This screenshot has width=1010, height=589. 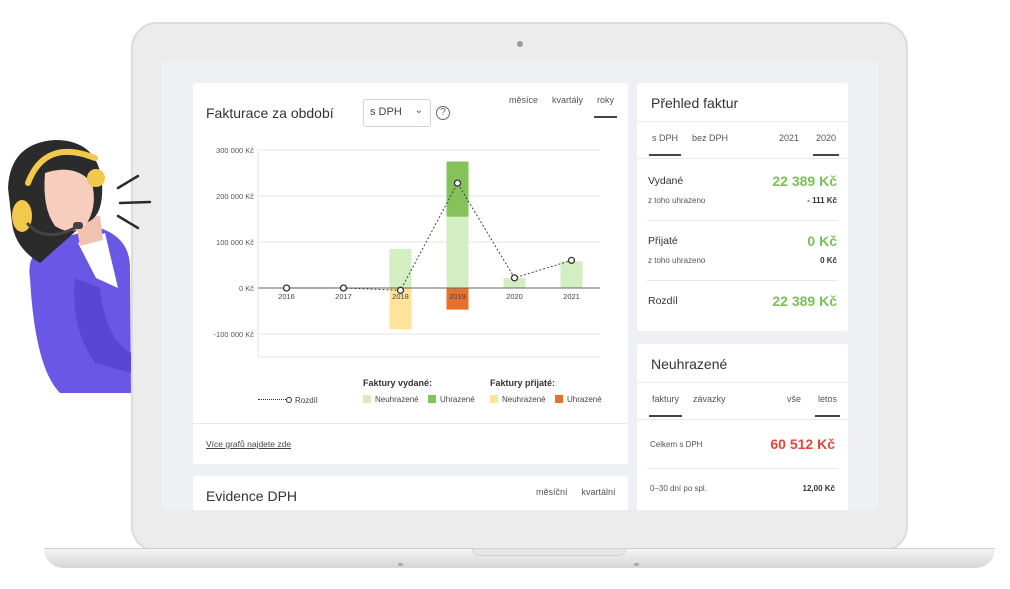 I want to click on x-tick-label-2020: 2020, so click(x=514, y=296).